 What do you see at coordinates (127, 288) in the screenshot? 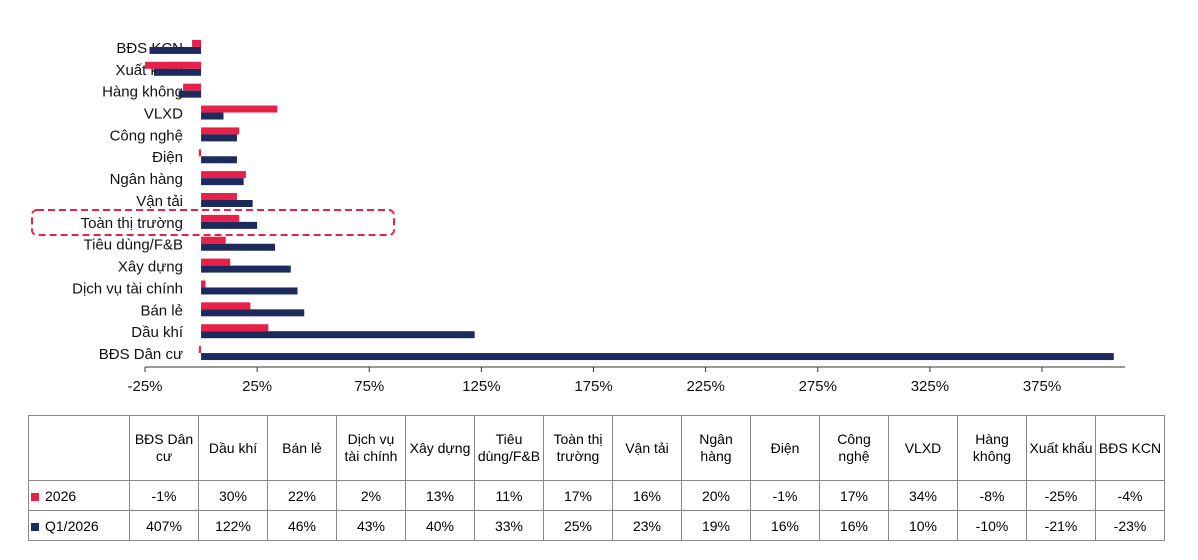
I see `y-tick-label: Dịch vụ tài chính` at bounding box center [127, 288].